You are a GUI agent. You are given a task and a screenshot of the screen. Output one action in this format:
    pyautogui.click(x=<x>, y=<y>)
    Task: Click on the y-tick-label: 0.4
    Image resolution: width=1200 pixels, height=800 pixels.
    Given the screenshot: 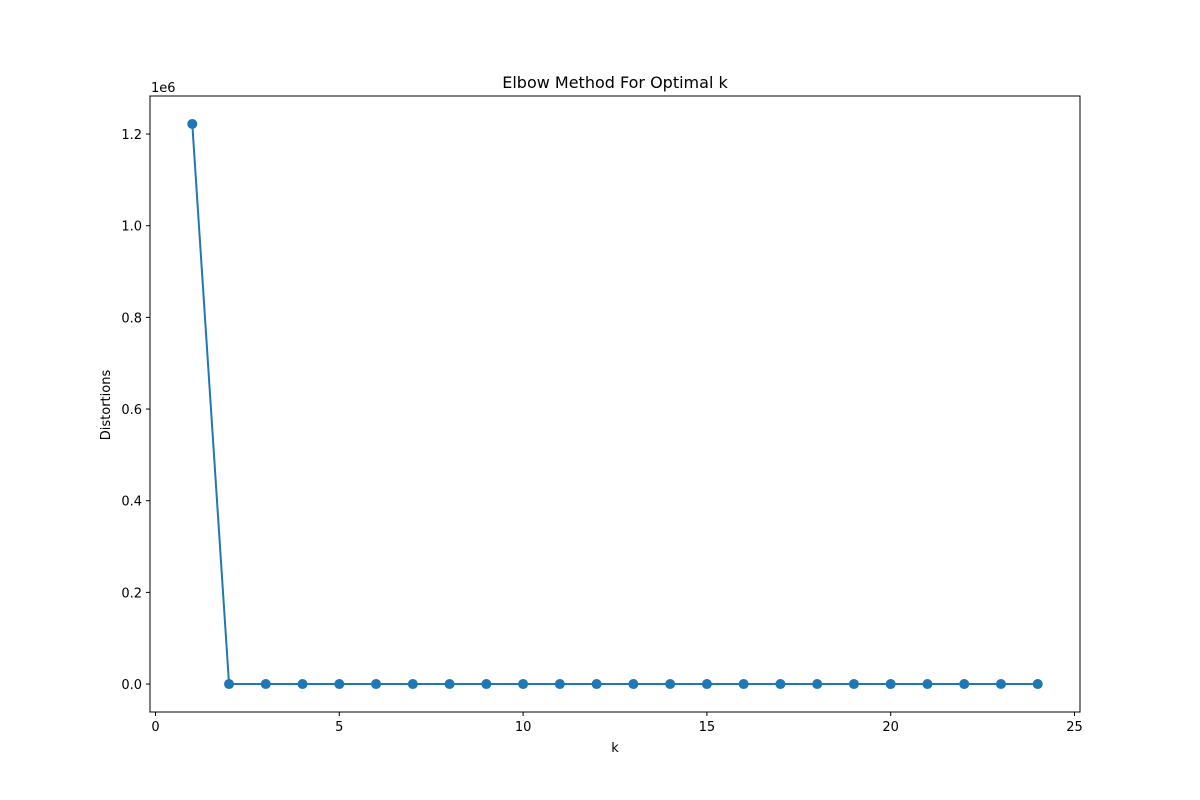 What is the action you would take?
    pyautogui.click(x=131, y=502)
    